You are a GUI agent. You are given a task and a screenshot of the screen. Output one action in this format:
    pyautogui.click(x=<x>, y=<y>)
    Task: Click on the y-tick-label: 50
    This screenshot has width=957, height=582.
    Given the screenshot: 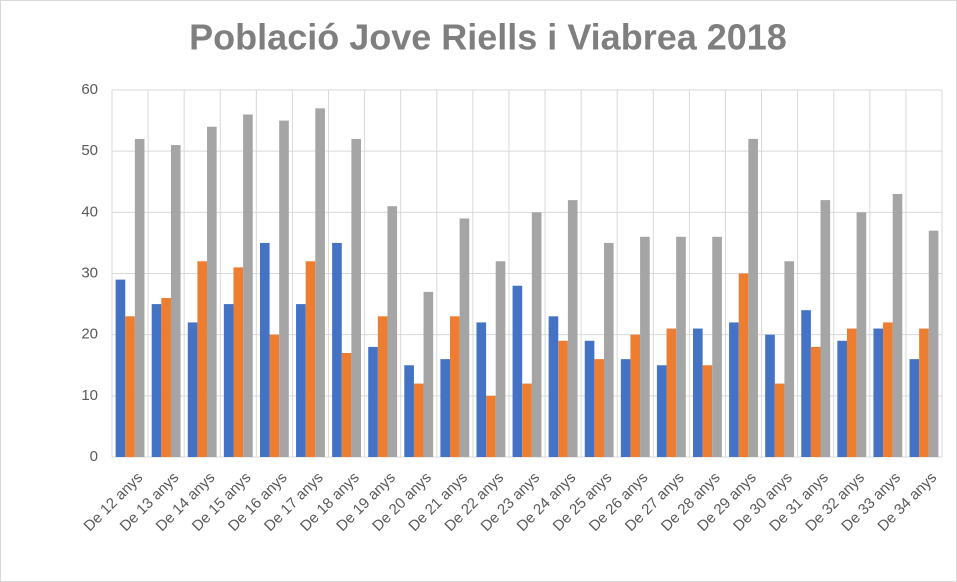 What is the action you would take?
    pyautogui.click(x=89, y=150)
    